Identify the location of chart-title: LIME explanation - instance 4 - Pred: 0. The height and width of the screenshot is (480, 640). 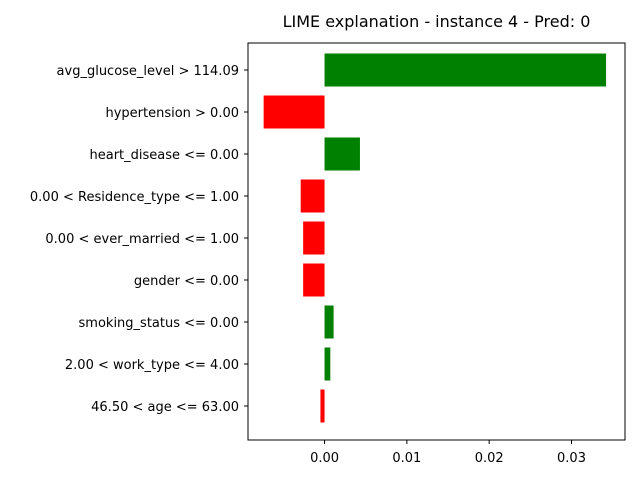
(437, 21).